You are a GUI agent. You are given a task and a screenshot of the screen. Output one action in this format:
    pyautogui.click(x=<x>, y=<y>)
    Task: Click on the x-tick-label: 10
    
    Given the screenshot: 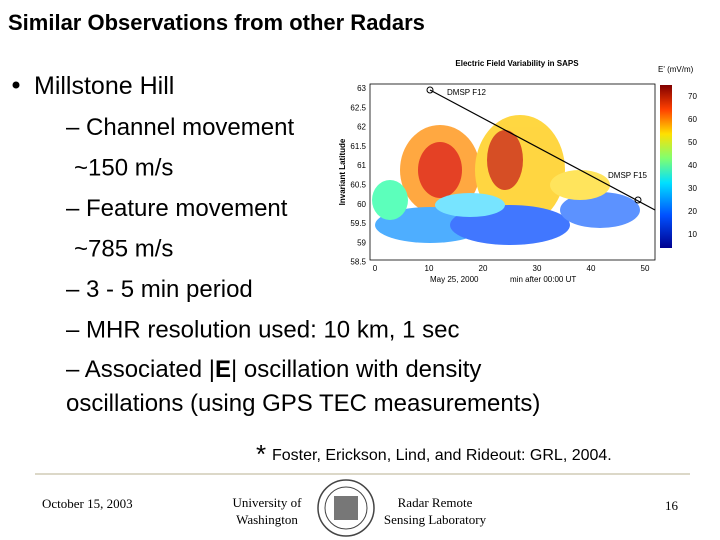 What is the action you would take?
    pyautogui.click(x=429, y=268)
    